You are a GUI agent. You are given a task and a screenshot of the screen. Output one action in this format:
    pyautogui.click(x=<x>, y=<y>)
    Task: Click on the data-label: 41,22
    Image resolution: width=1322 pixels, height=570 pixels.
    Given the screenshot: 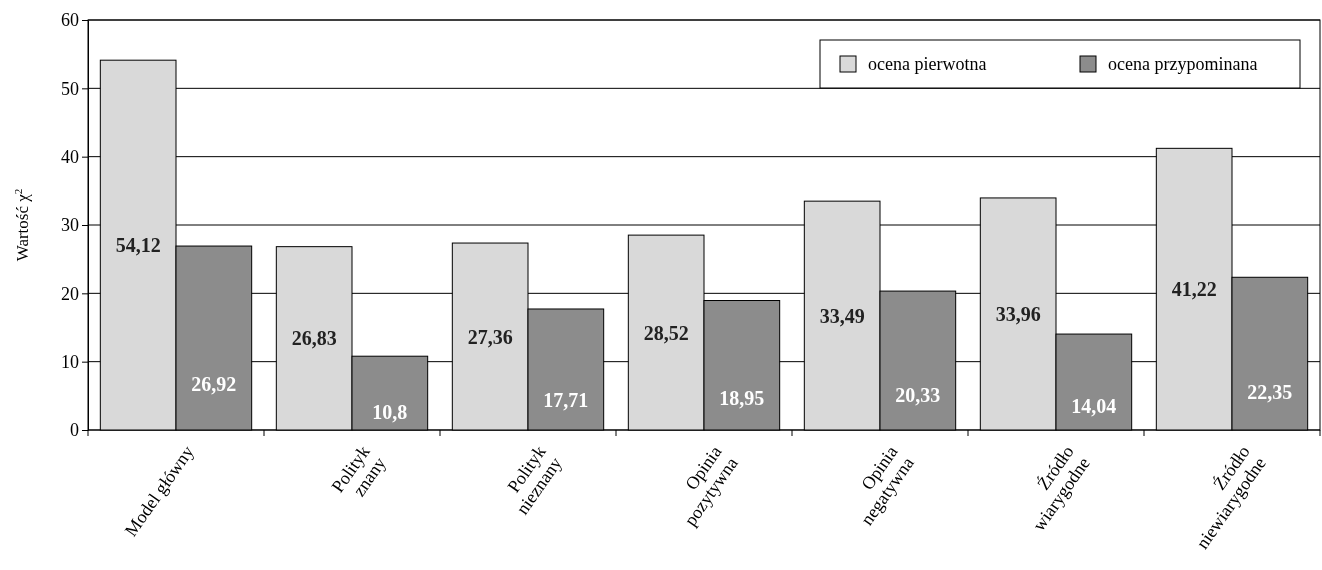 What is the action you would take?
    pyautogui.click(x=1194, y=289)
    